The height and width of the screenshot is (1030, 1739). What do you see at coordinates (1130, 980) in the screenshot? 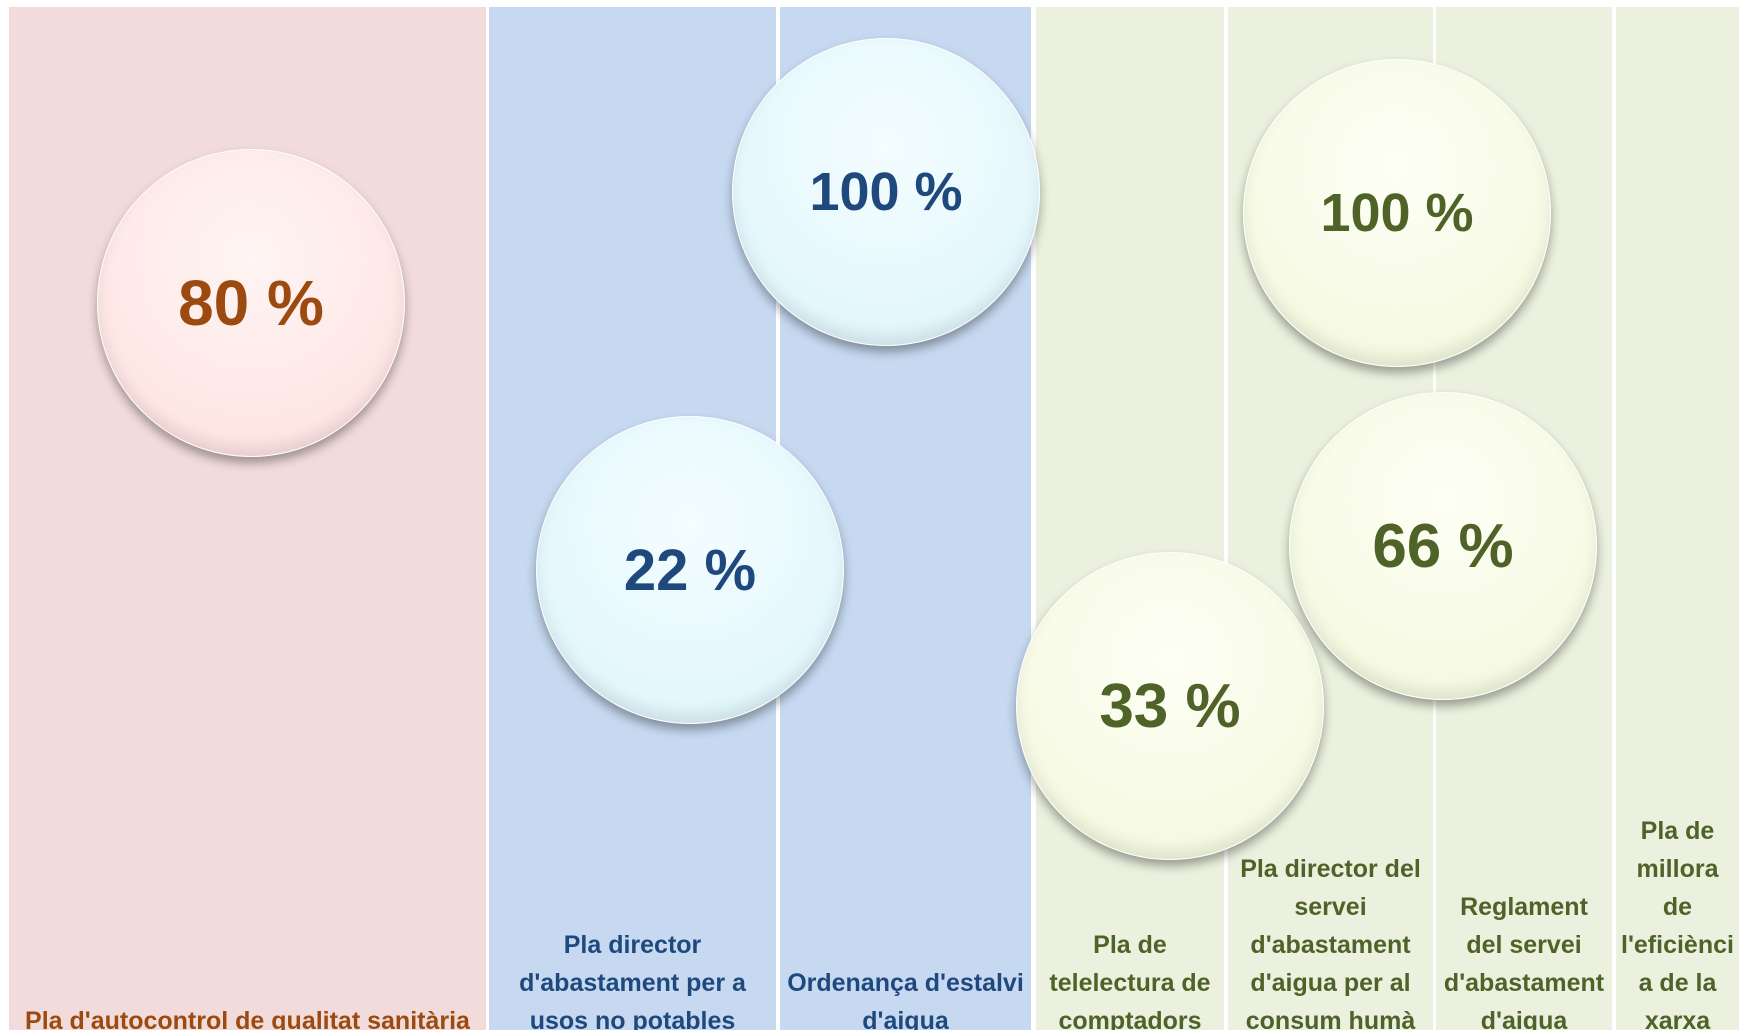
I see `column-label: Pla de telelectura de comptadors` at bounding box center [1130, 980].